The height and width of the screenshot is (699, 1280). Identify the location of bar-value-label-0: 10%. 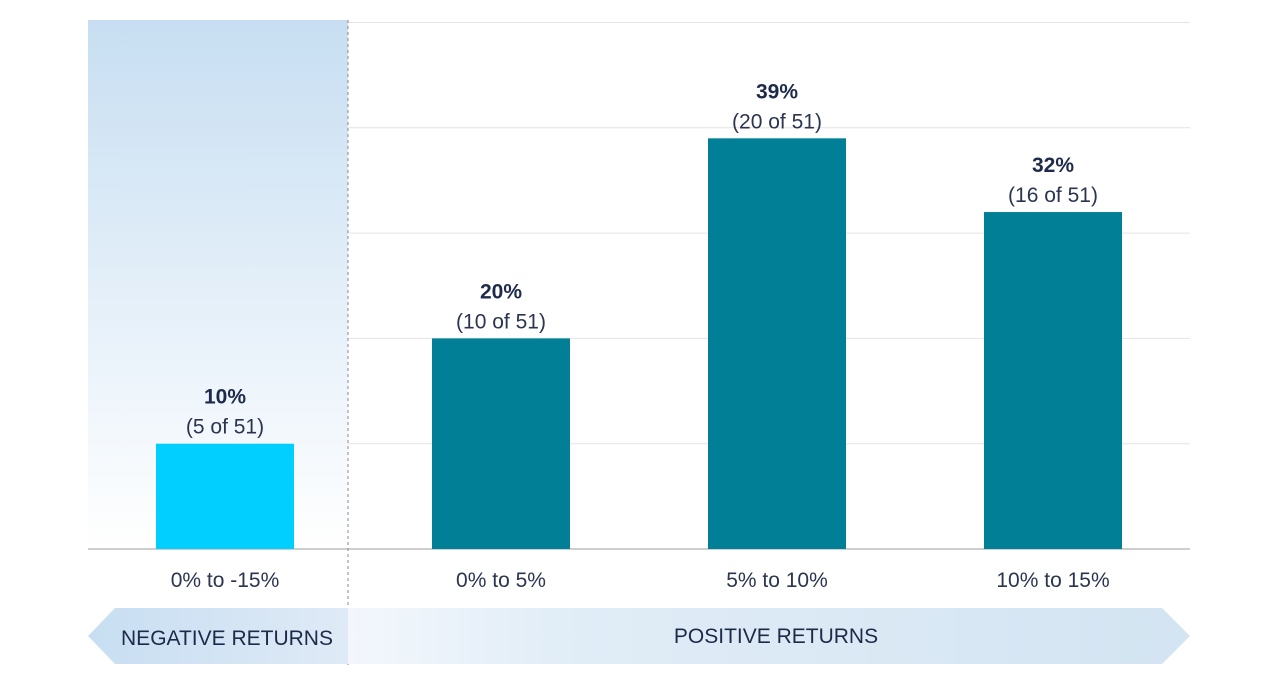
(225, 397).